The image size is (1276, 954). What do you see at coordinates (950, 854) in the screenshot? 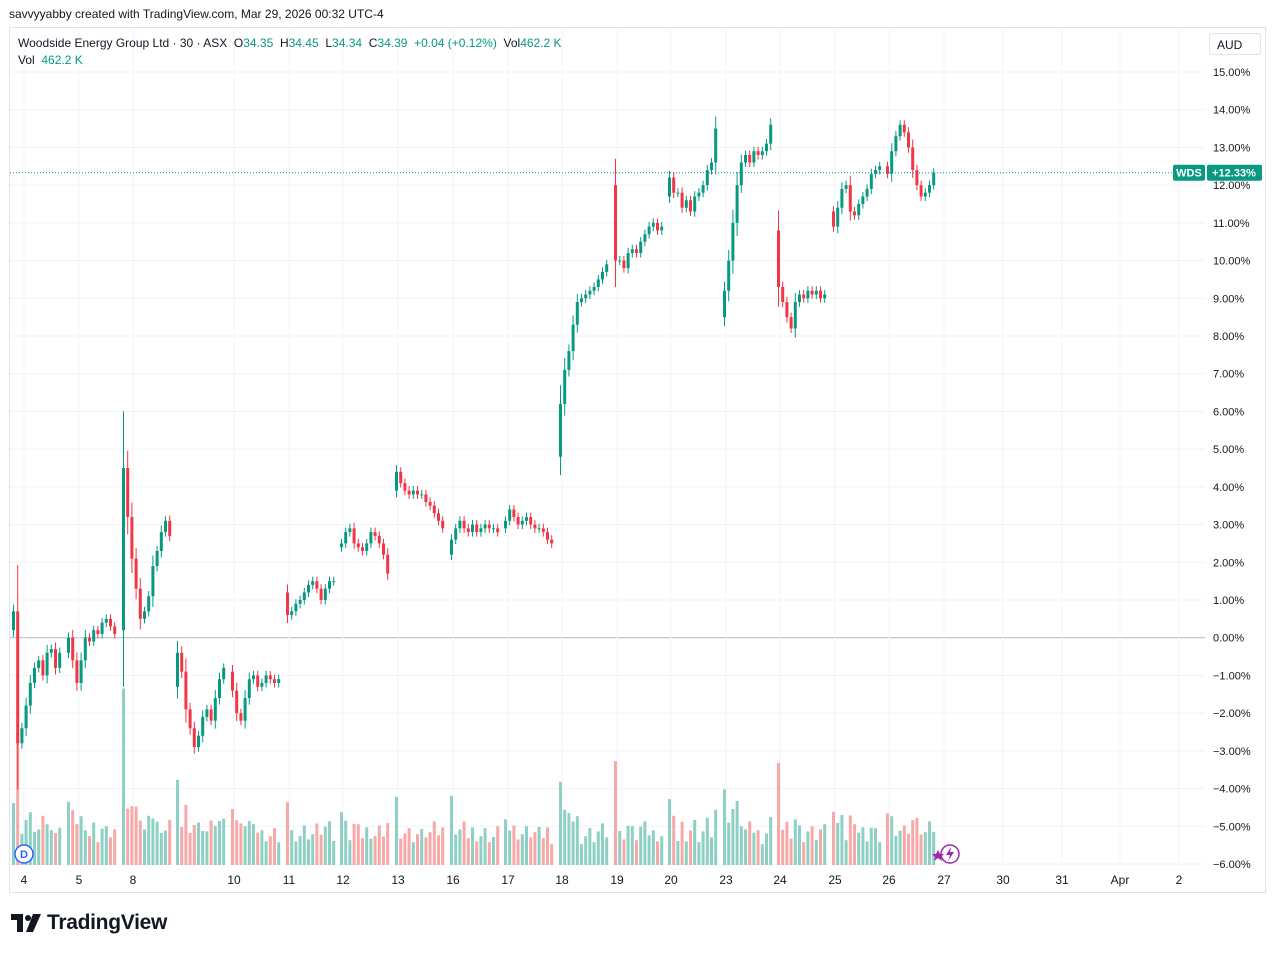
I see `lightning-glyph-icon` at bounding box center [950, 854].